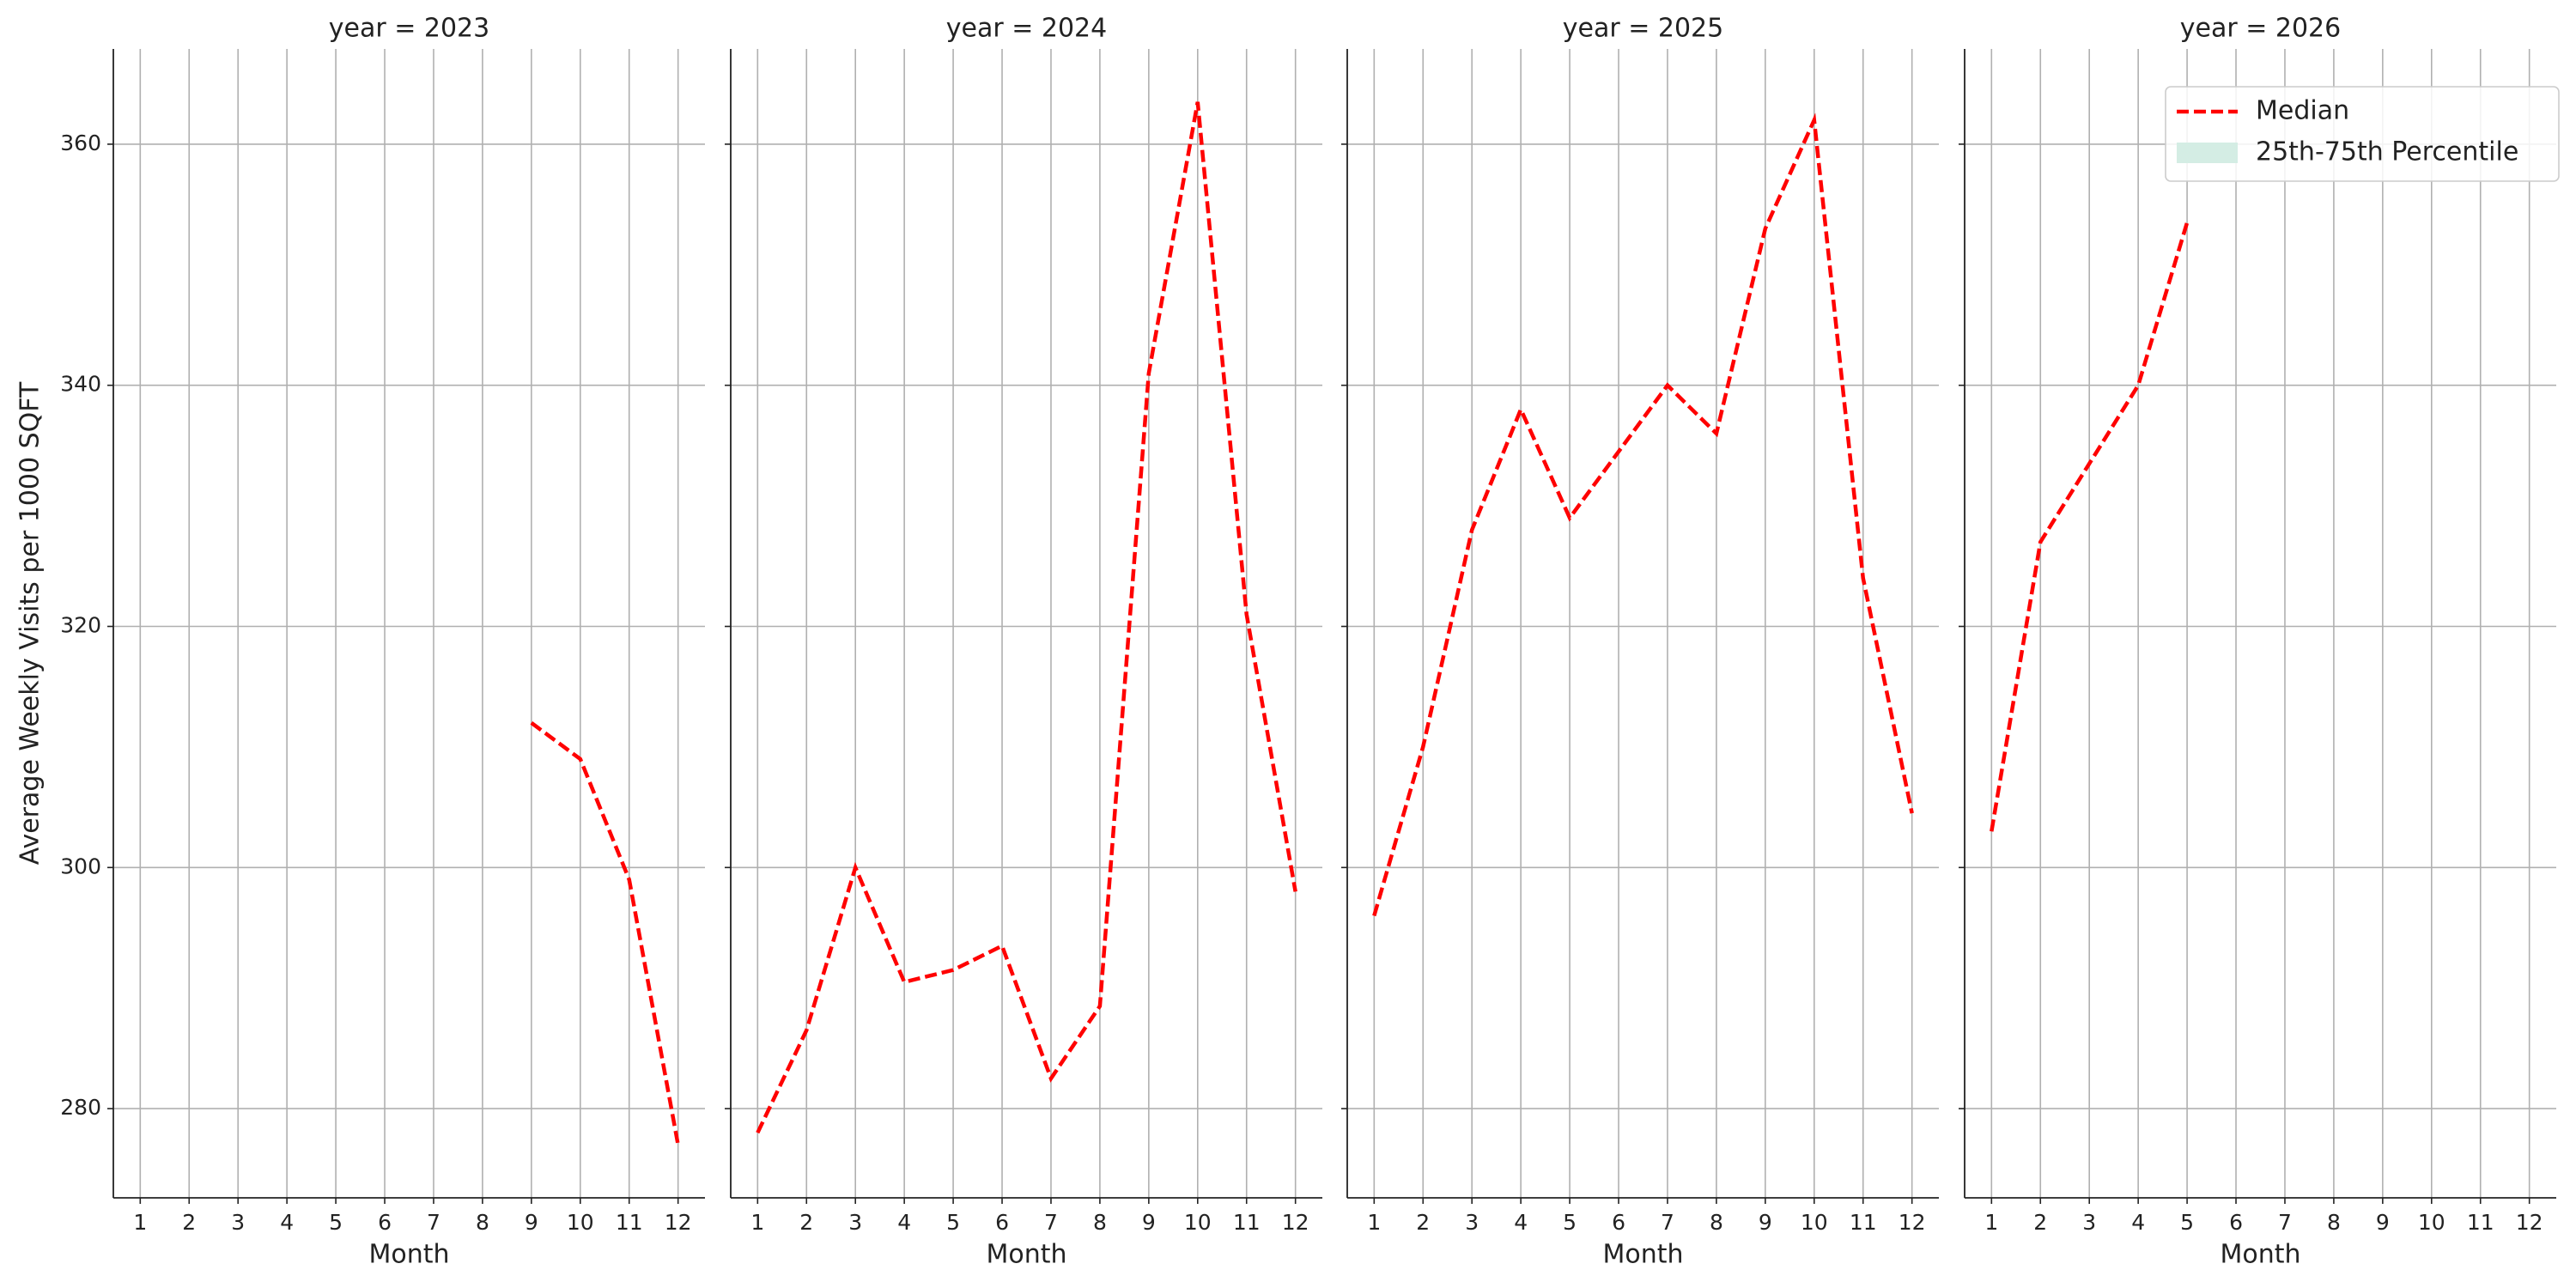  I want to click on panel-title: year = 2023, so click(409, 29).